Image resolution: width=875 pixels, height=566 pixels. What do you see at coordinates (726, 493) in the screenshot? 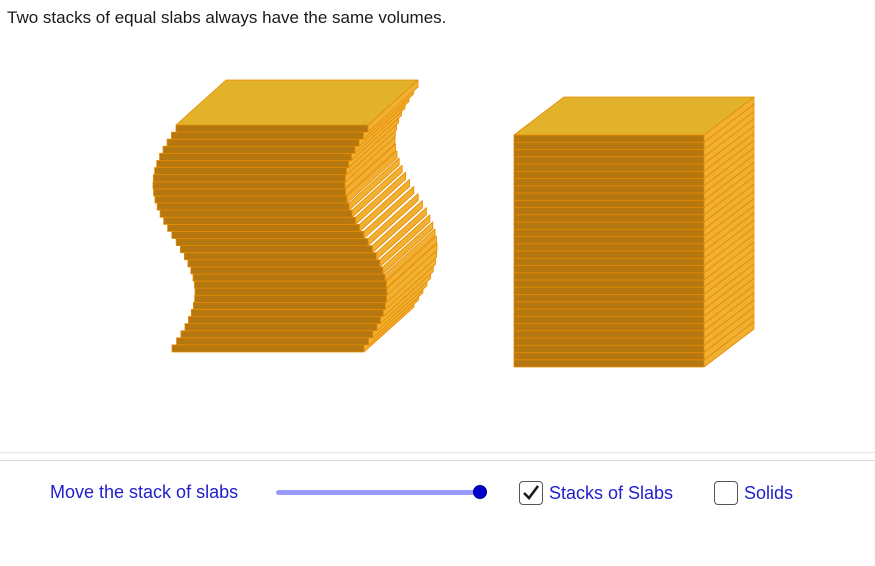
I see `solids-checkbox` at bounding box center [726, 493].